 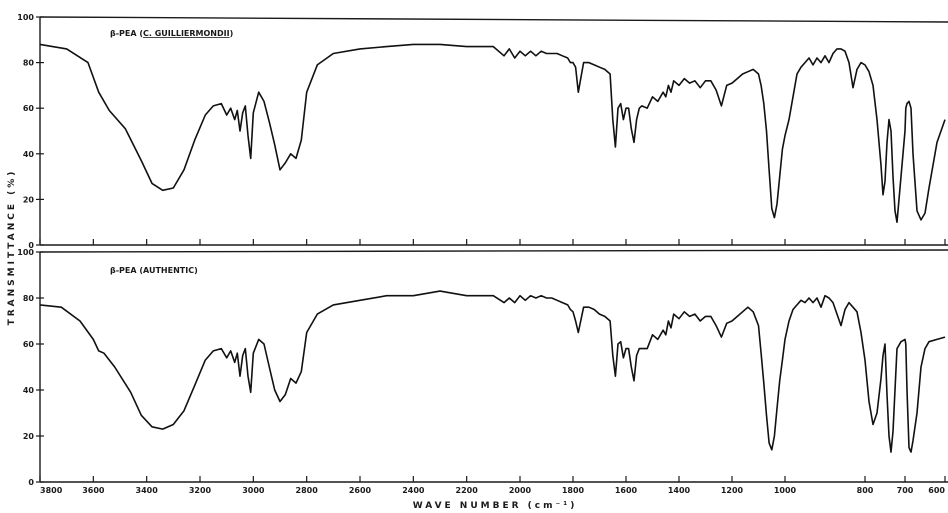 What do you see at coordinates (29, 108) in the screenshot?
I see `panel-0-y-tick-label-60: 60` at bounding box center [29, 108].